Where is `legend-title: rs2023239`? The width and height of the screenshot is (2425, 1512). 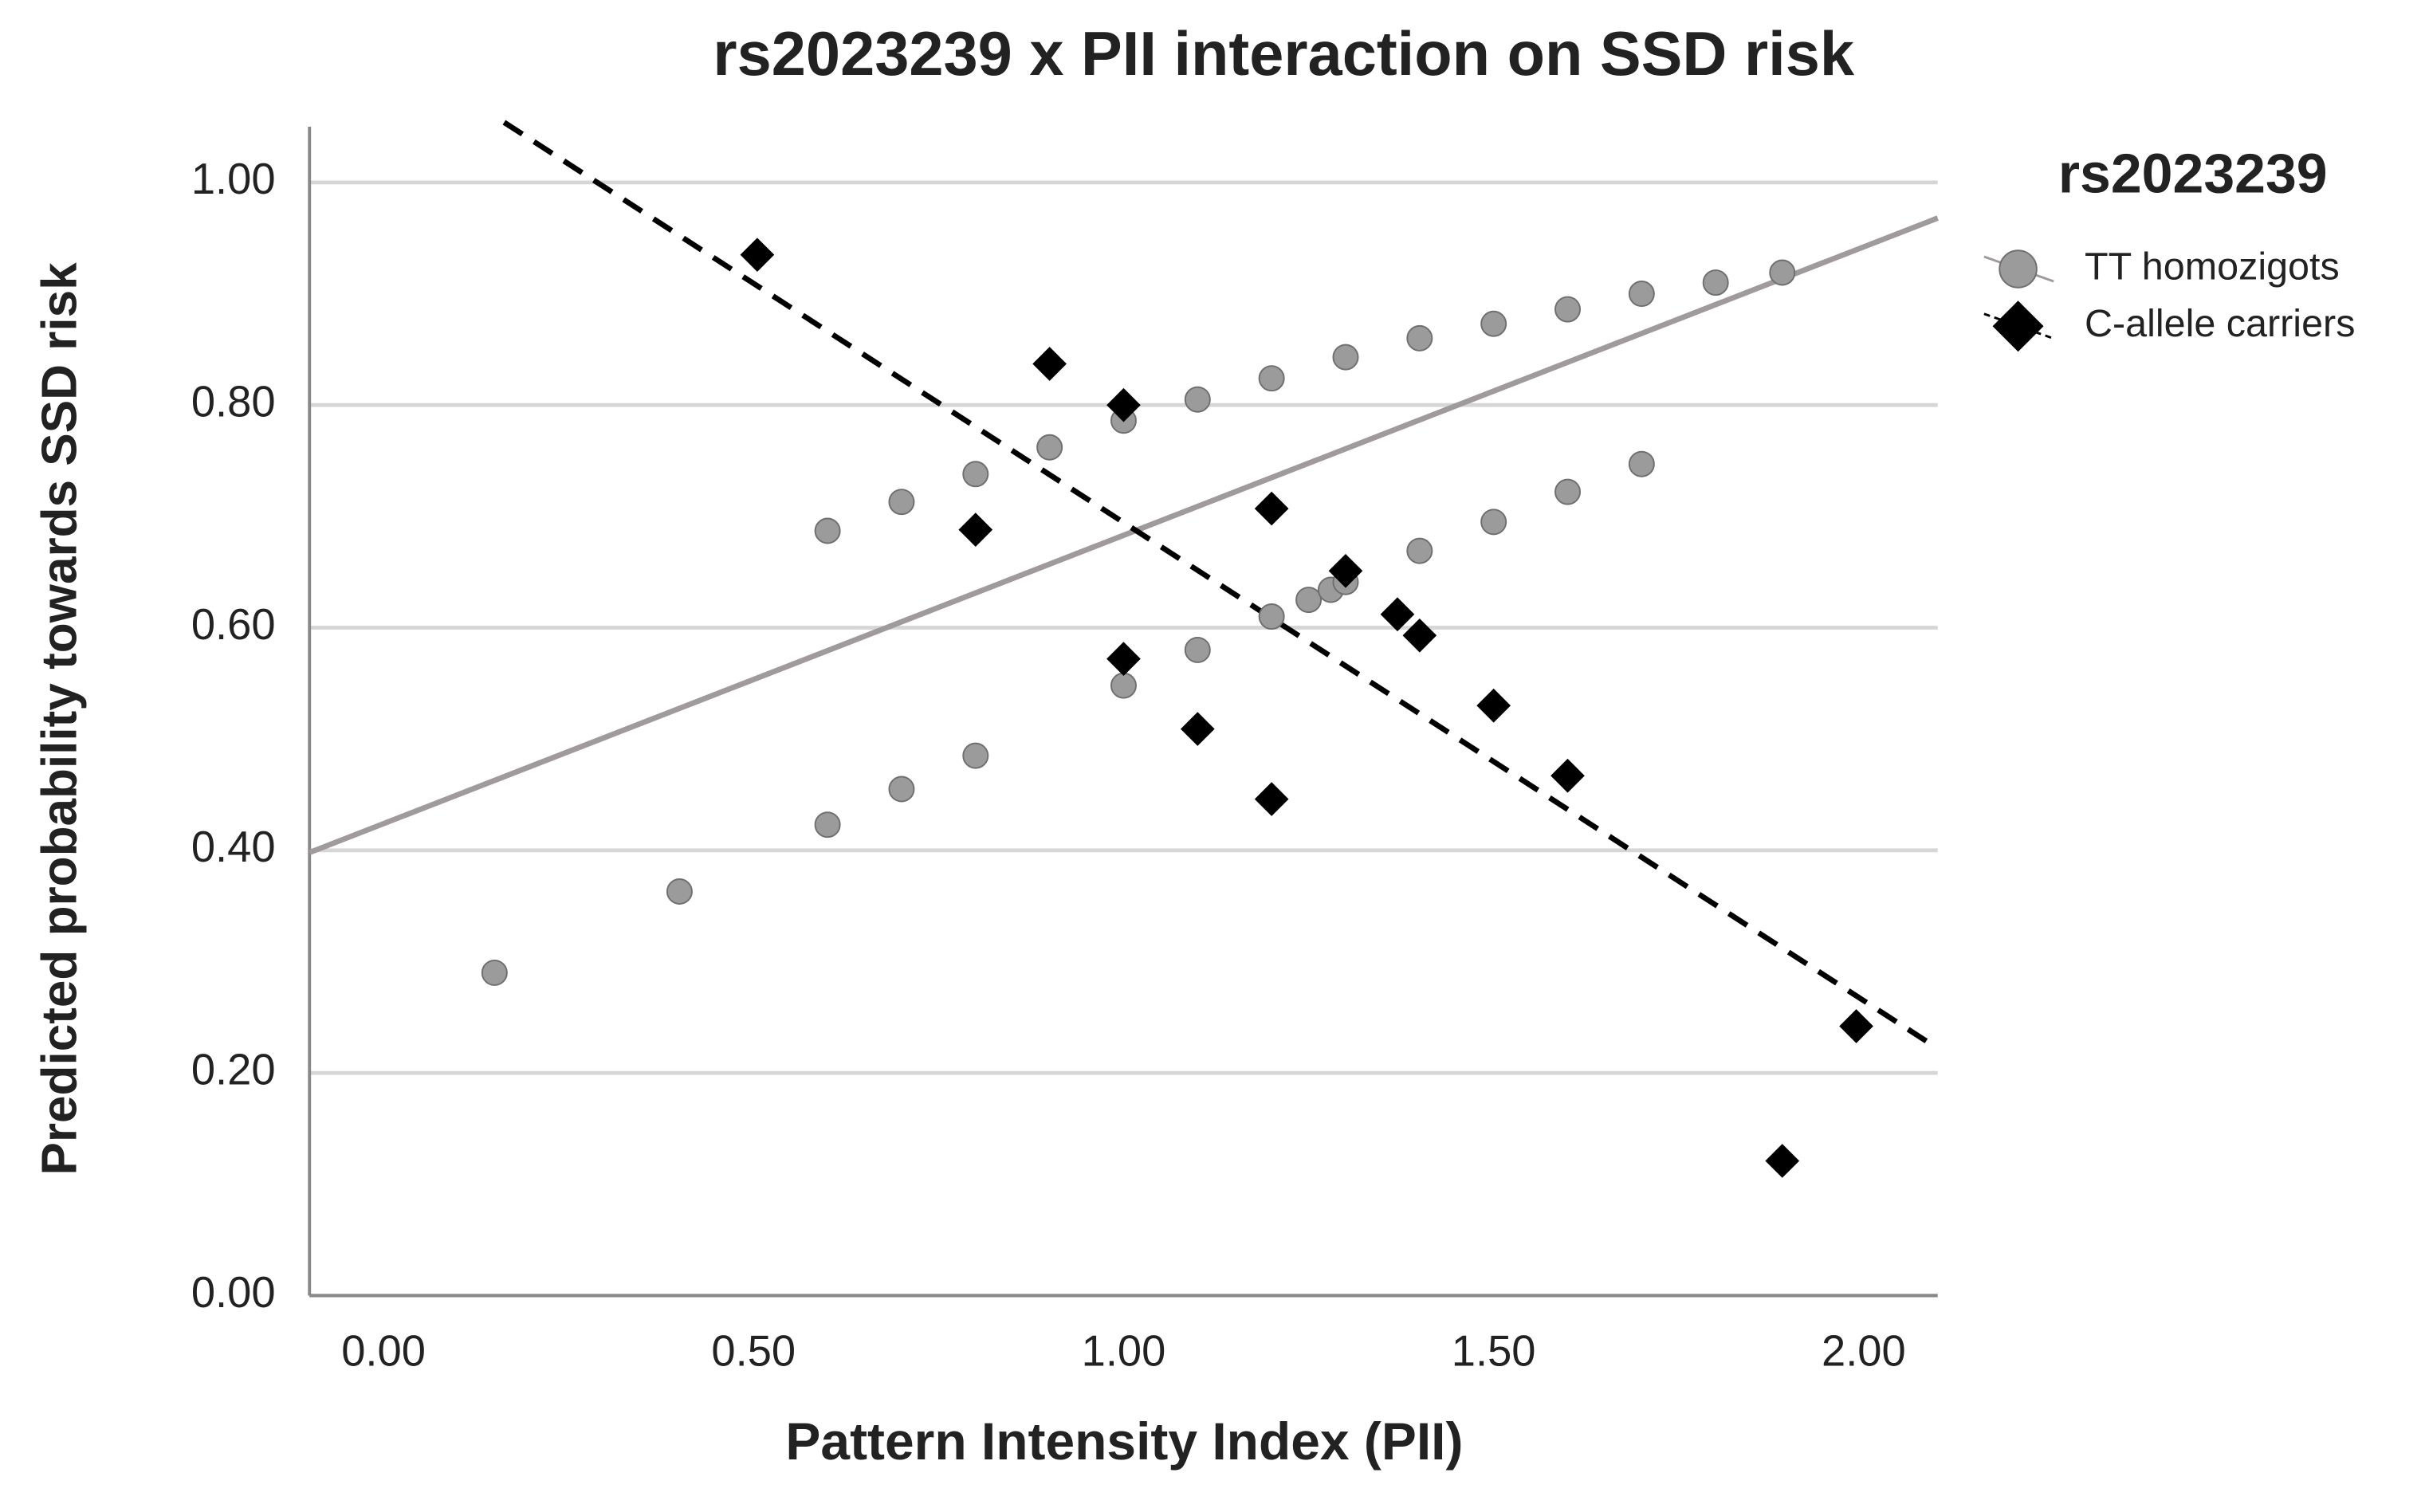
legend-title: rs2023239 is located at coordinates (2193, 173).